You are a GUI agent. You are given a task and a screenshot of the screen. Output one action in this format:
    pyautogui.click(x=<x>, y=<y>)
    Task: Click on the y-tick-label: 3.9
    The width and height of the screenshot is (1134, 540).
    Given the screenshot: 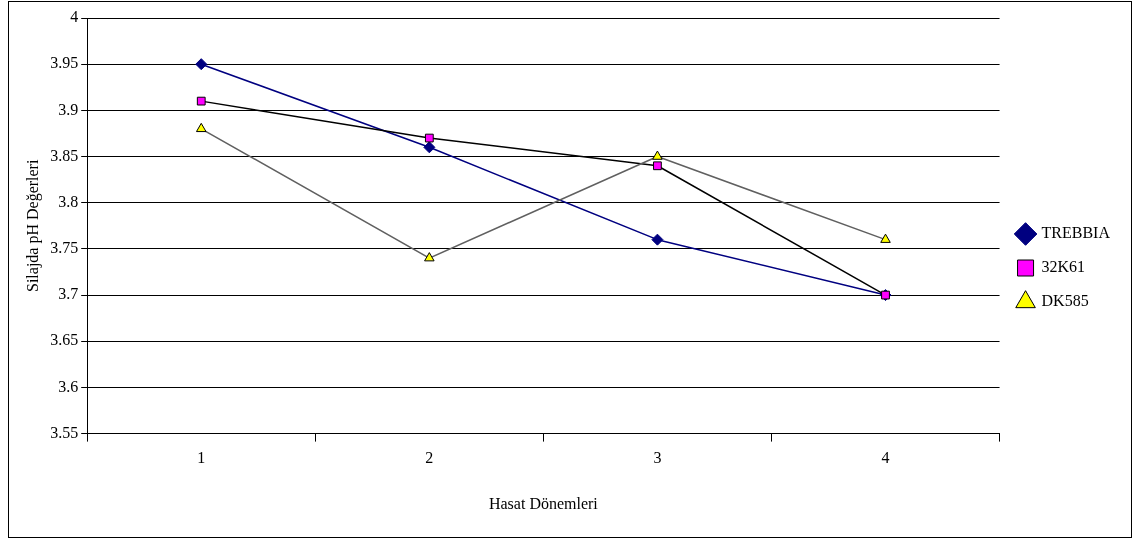 What is the action you would take?
    pyautogui.click(x=68, y=109)
    